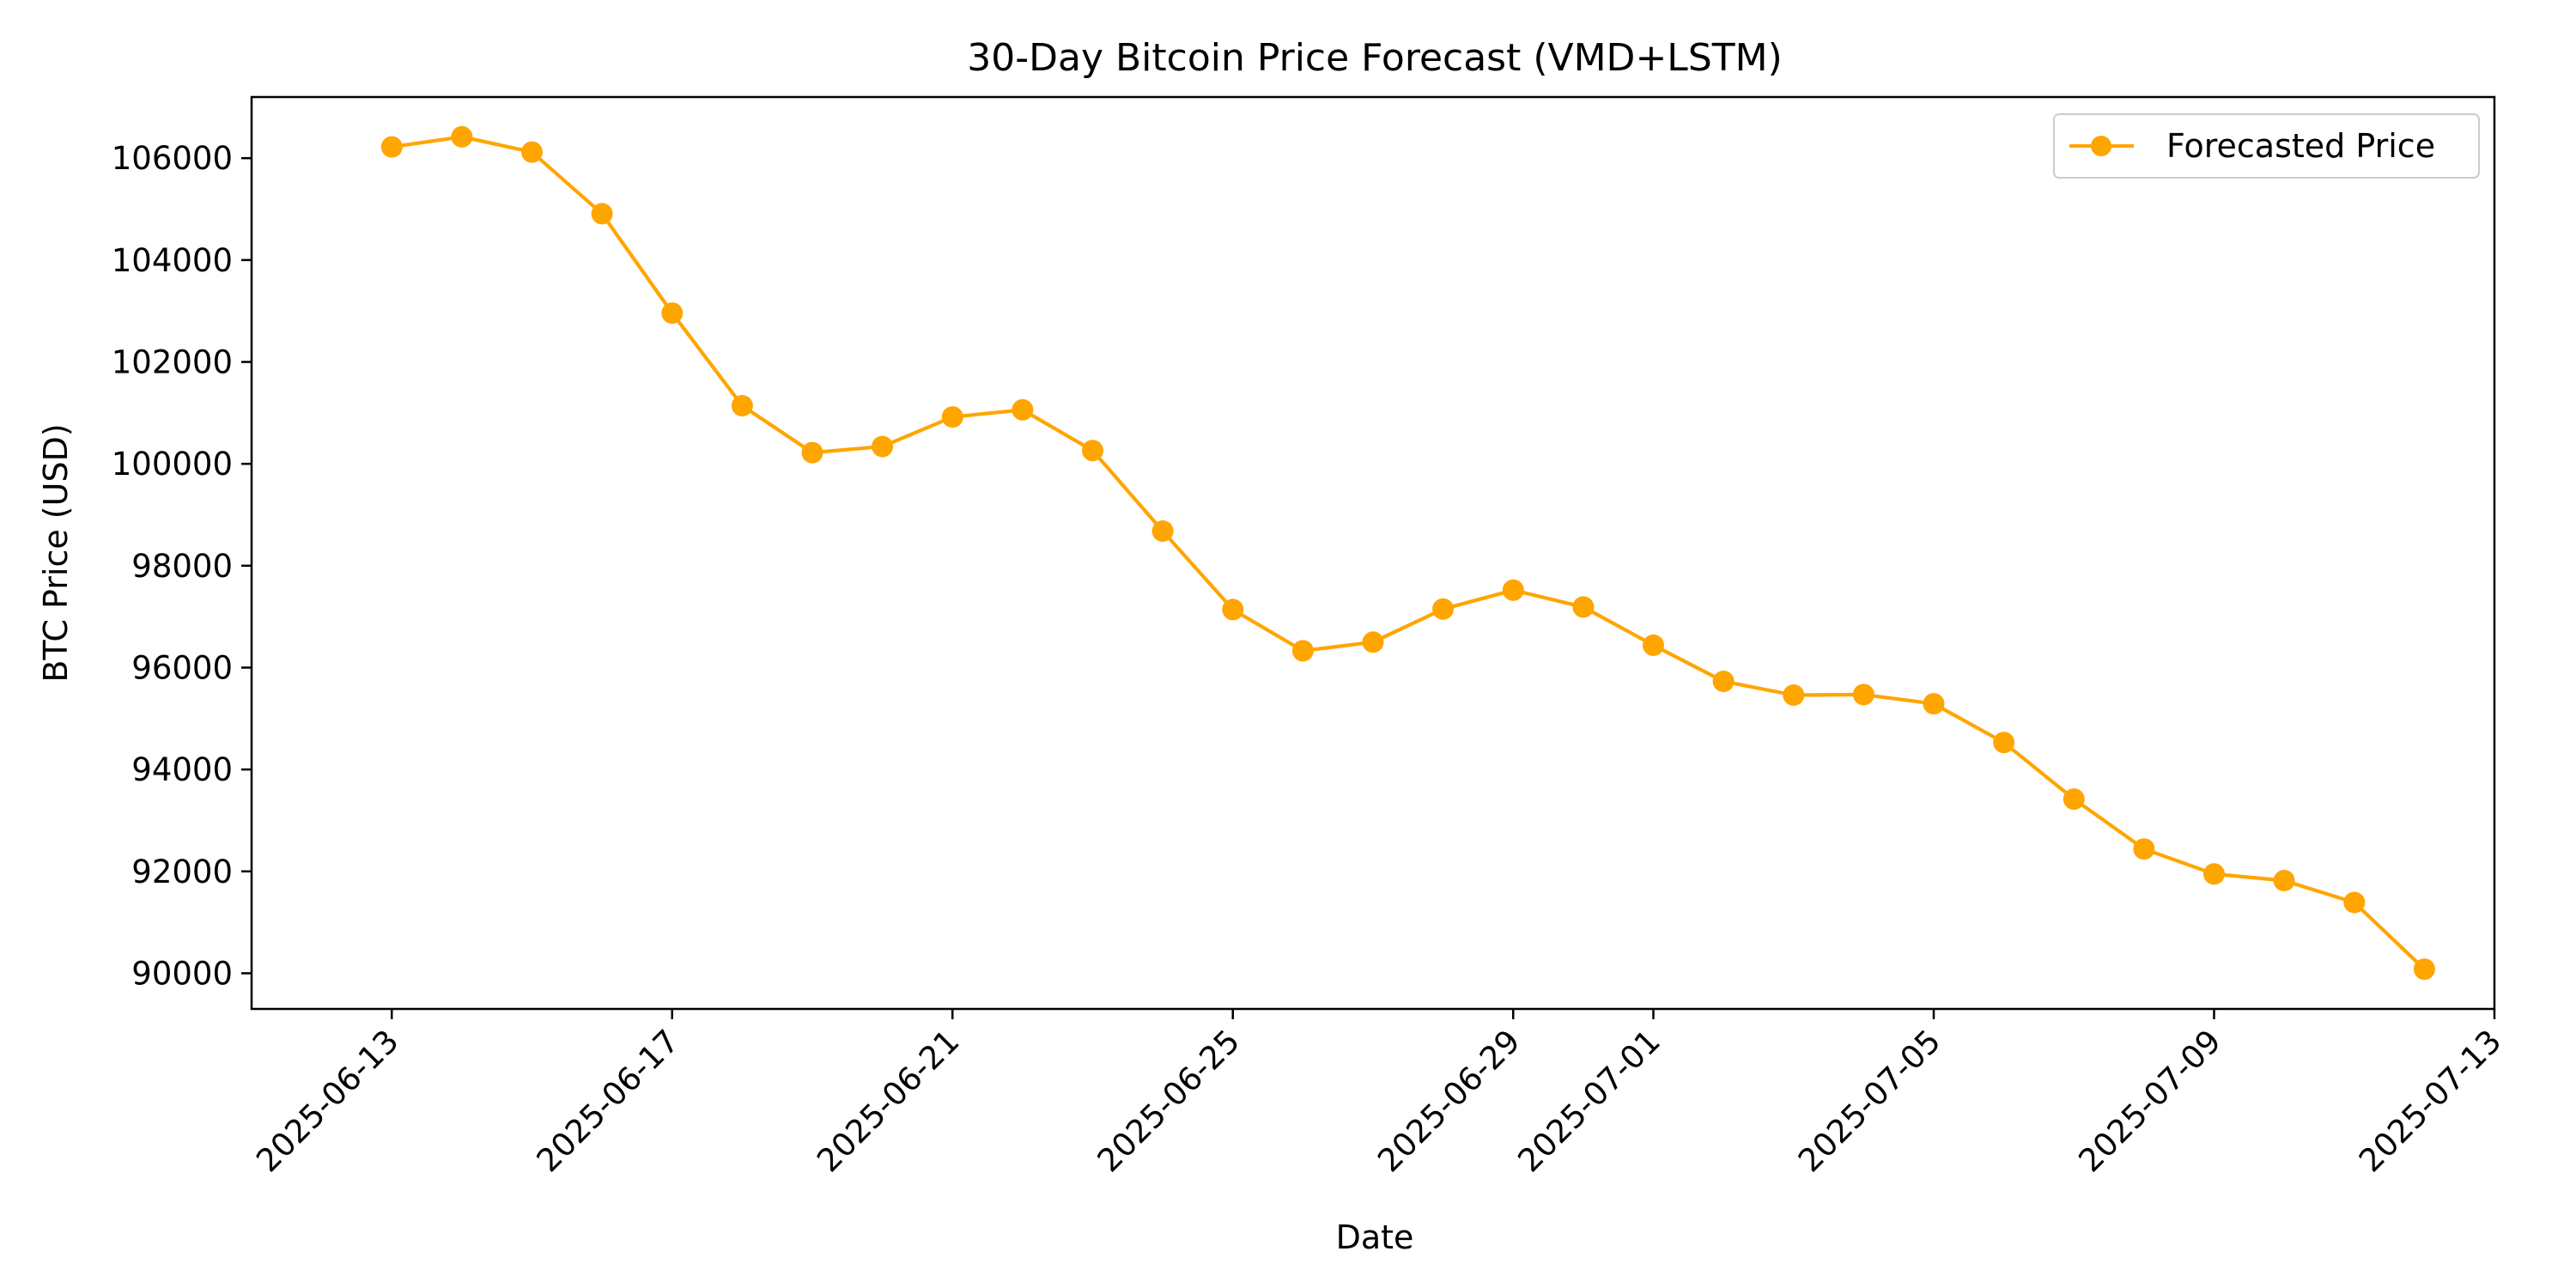 The width and height of the screenshot is (2576, 1288). I want to click on y-tick-label: 104000, so click(172, 260).